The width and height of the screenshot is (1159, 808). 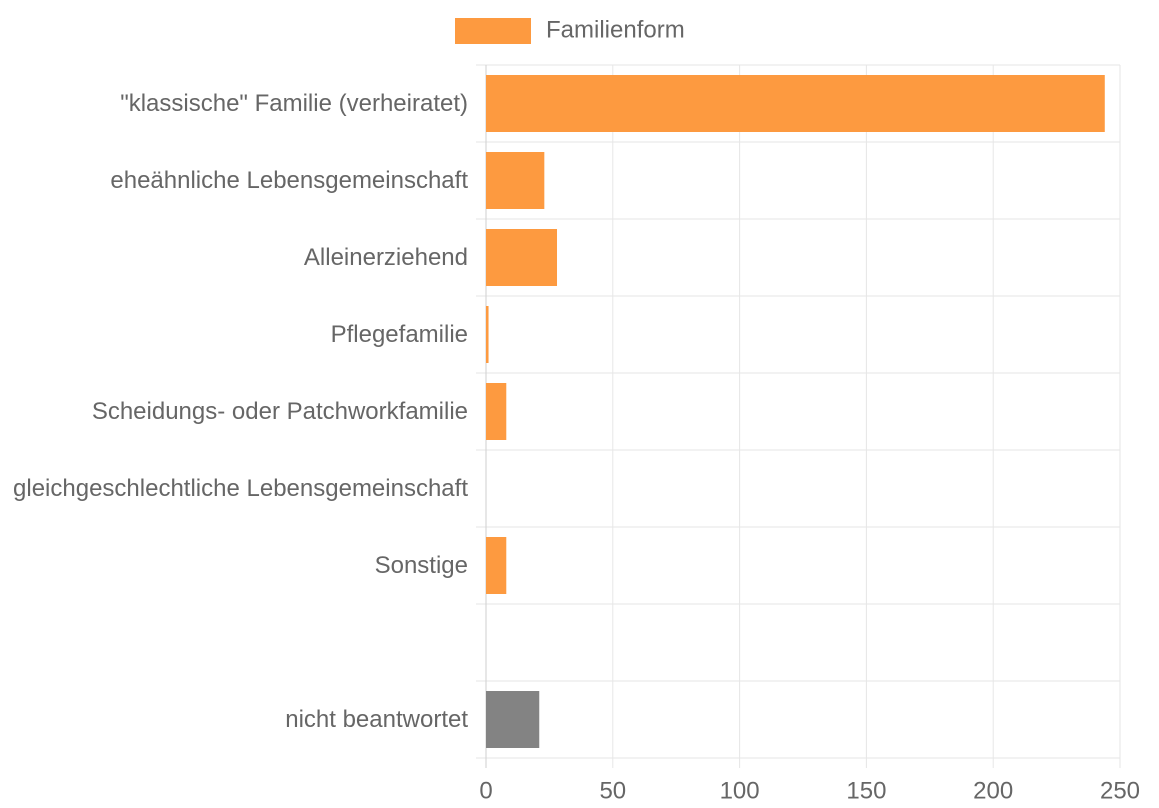 I want to click on category-text: Alleinerziehend, so click(x=385, y=257).